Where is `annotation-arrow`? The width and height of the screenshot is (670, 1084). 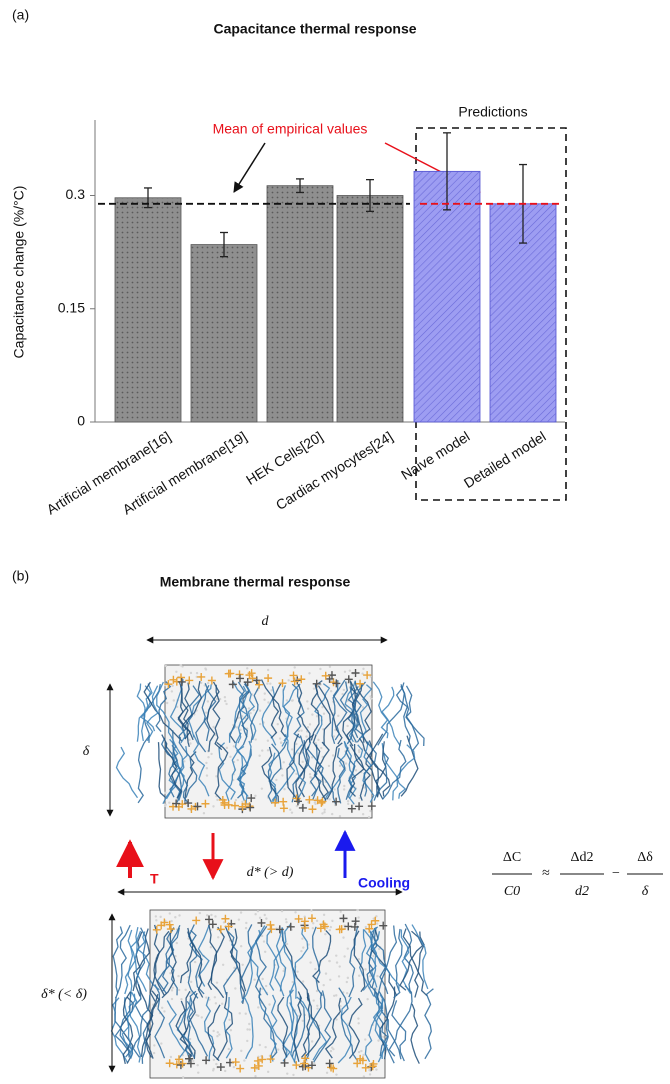
annotation-arrow is located at coordinates (249, 167).